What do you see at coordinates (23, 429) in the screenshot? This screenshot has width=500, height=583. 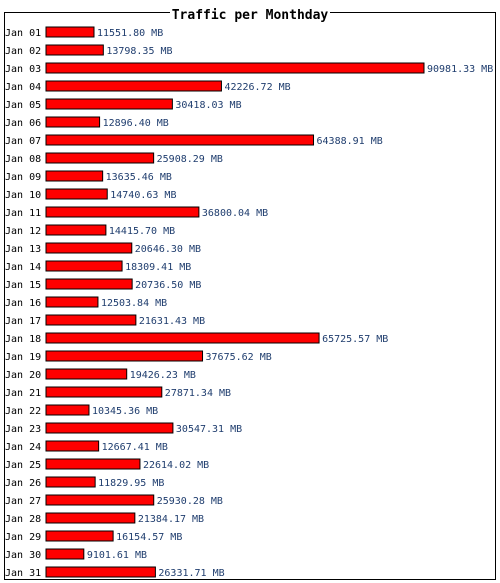 I see `category-label: Jan 23` at bounding box center [23, 429].